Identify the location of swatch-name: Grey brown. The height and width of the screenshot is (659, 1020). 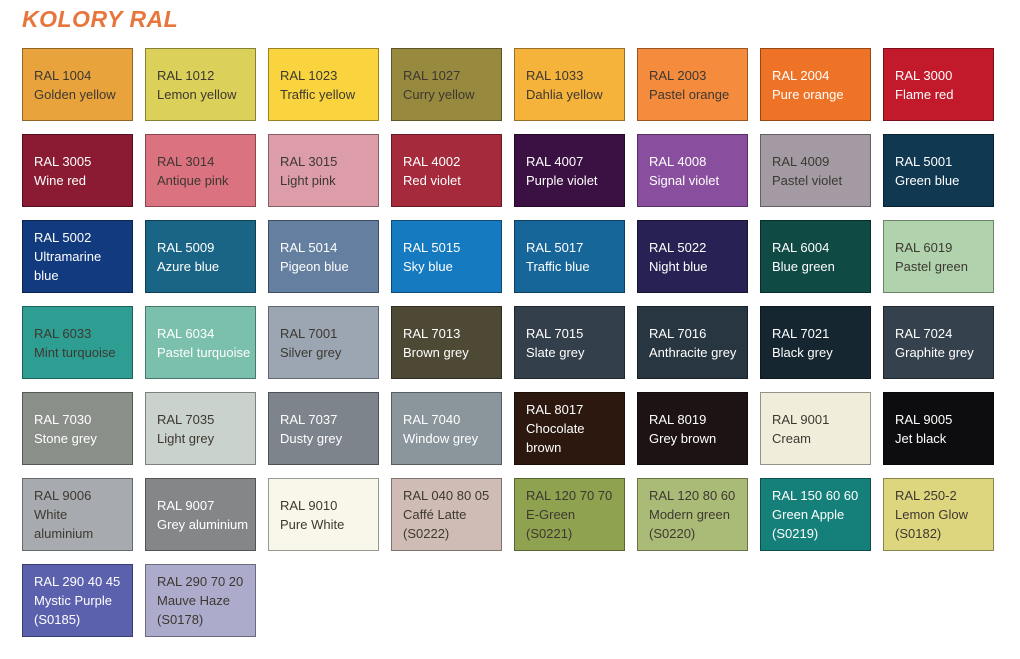
(683, 438).